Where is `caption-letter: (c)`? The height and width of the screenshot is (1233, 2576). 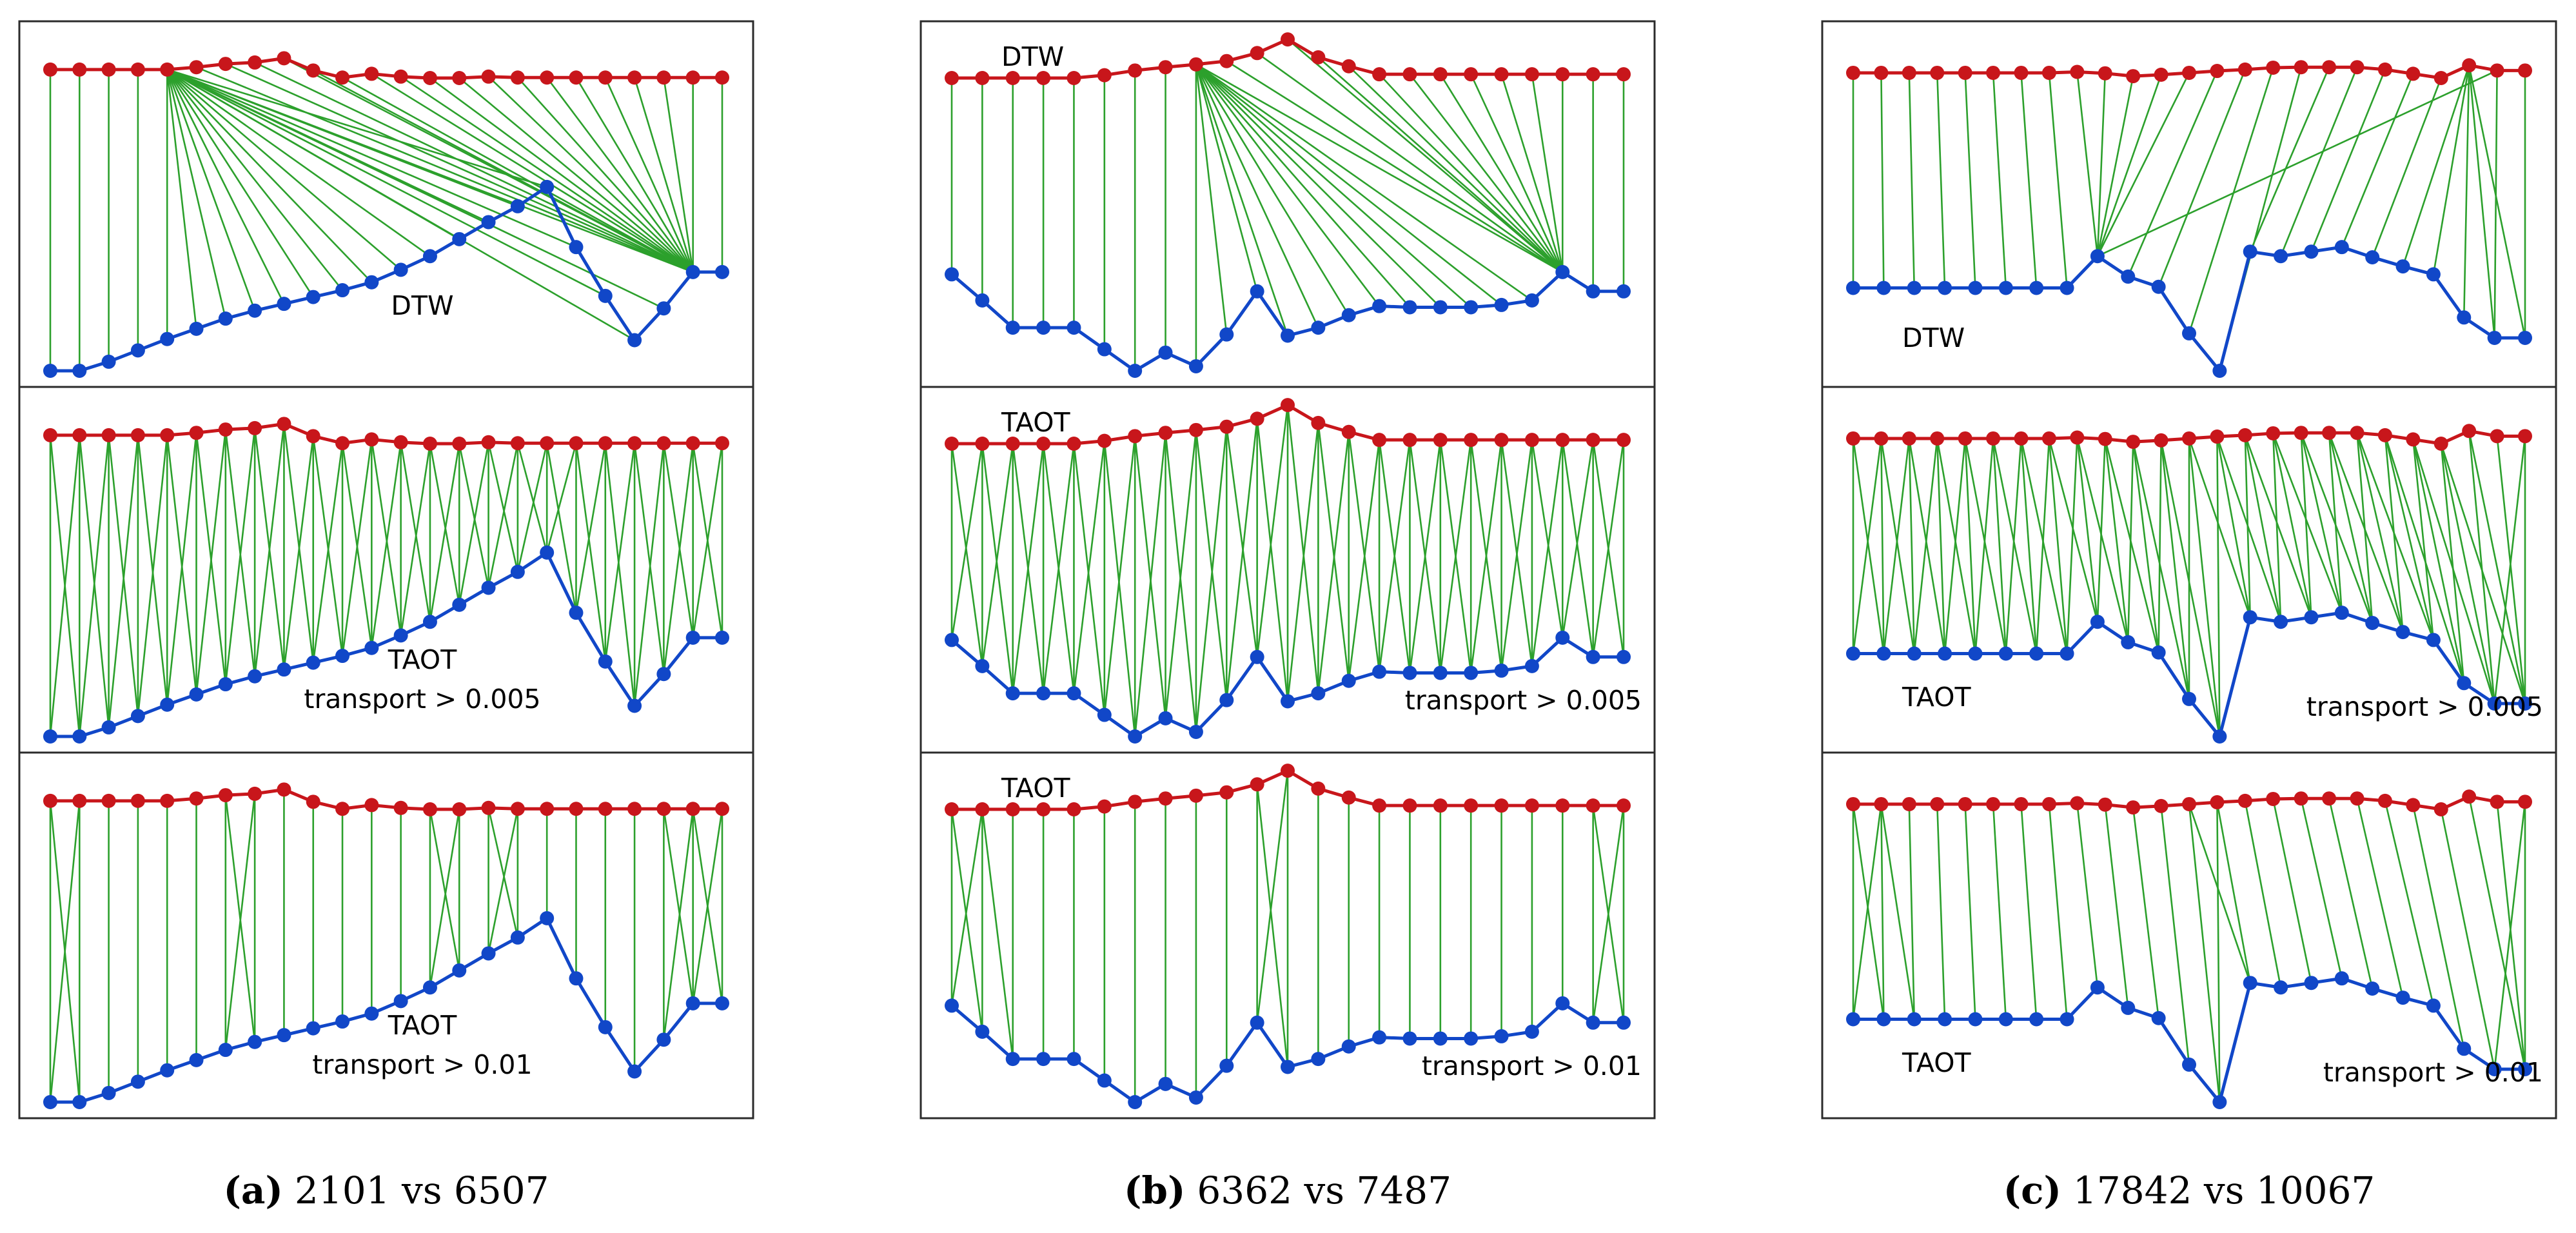
caption-letter: (c) is located at coordinates (2032, 1190).